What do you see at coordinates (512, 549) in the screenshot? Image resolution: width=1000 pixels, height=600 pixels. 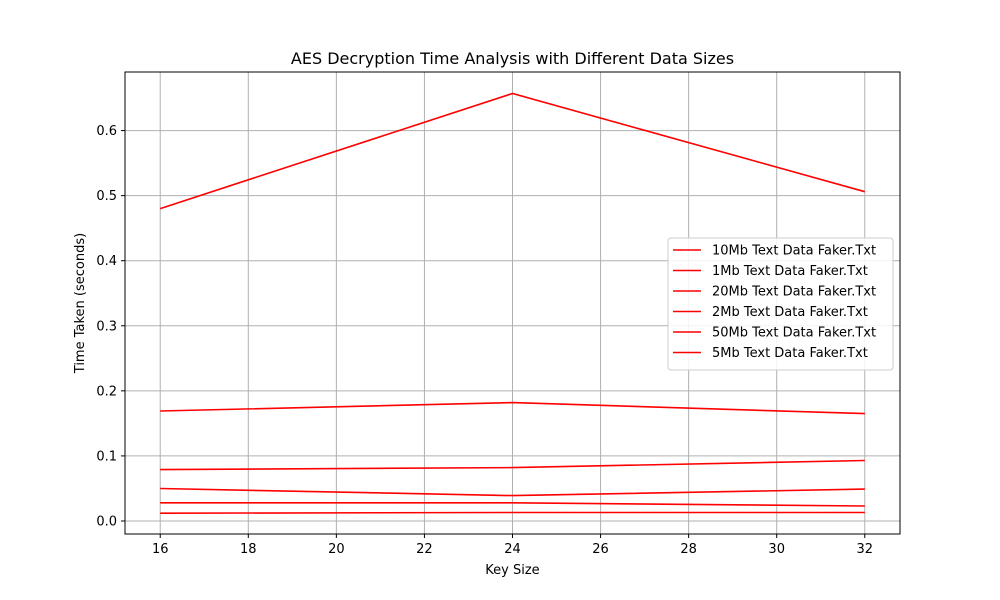 I see `x-tick-label: 24` at bounding box center [512, 549].